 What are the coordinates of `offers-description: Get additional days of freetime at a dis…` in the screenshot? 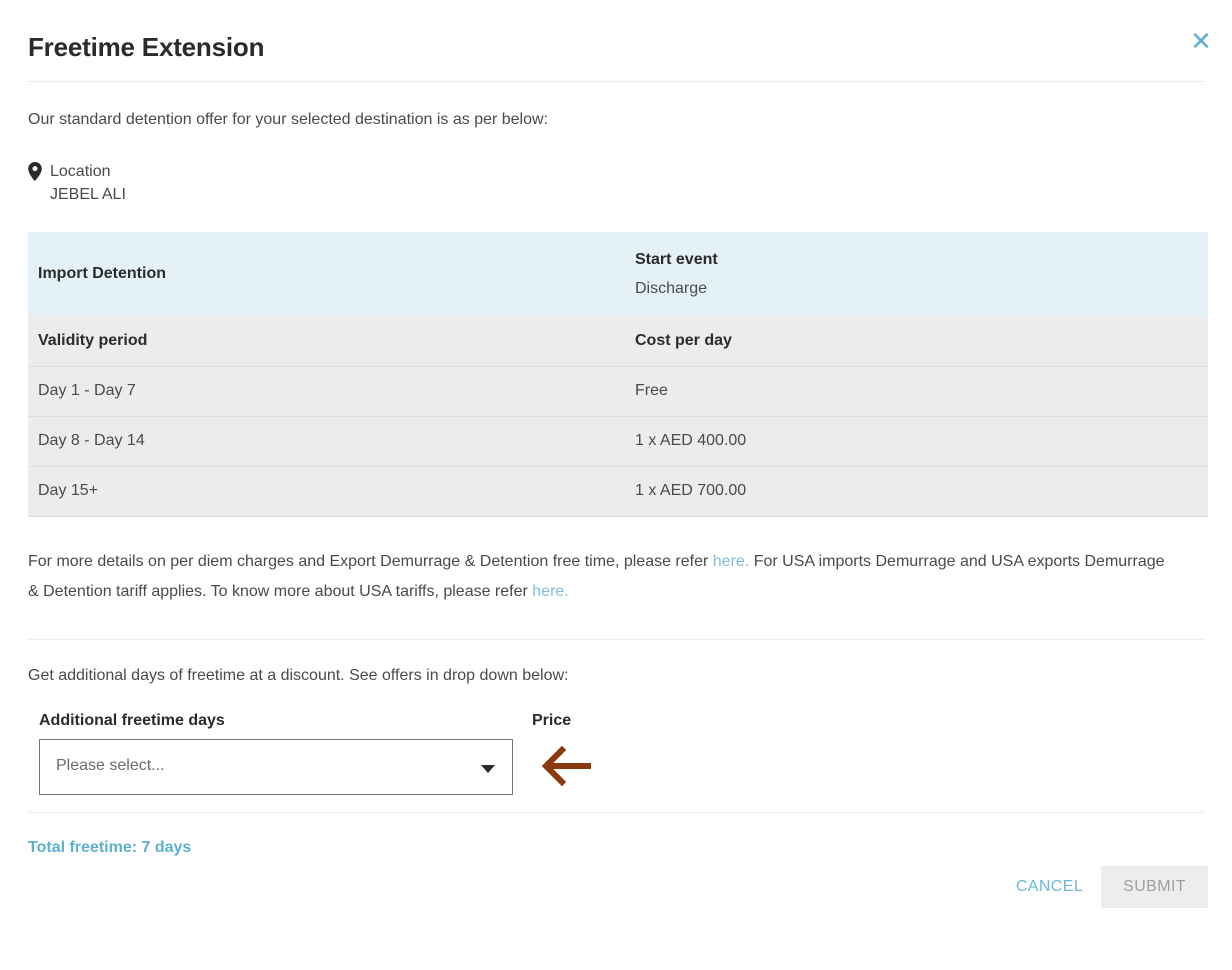 It's located at (298, 675).